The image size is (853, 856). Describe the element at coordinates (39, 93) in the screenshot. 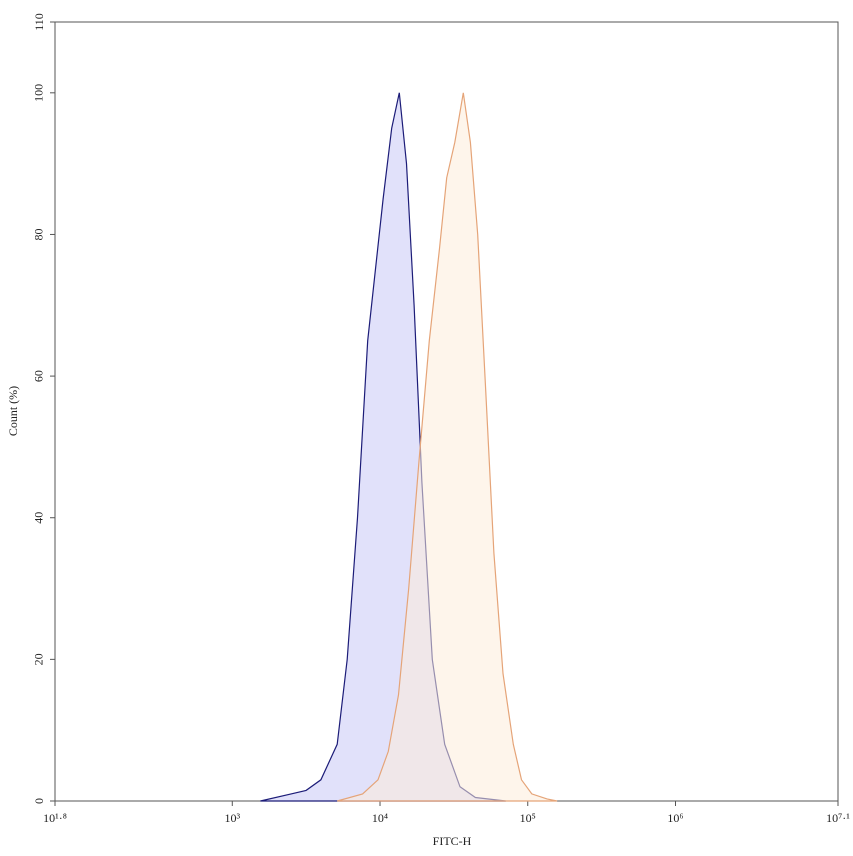

I see `y-tick-label: 100` at that location.